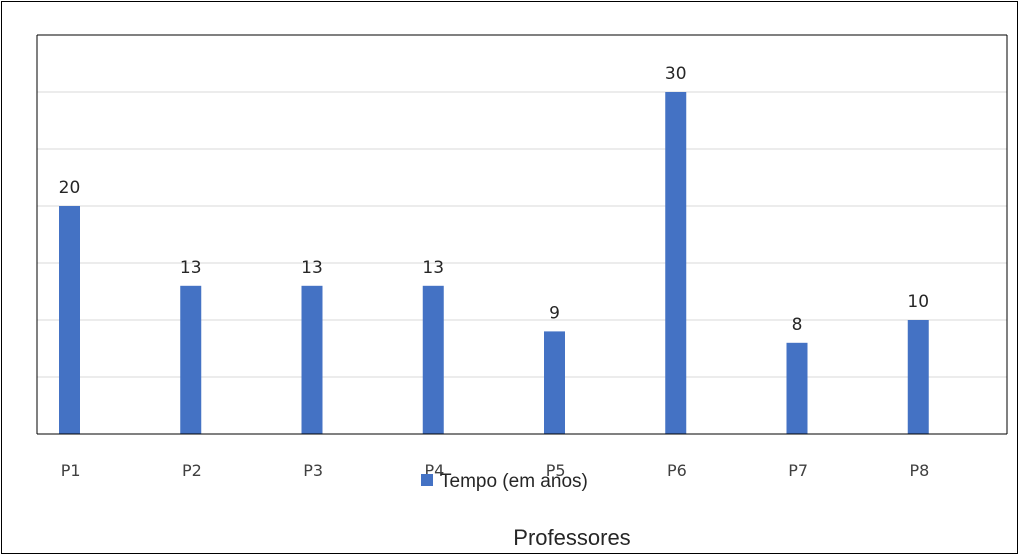  What do you see at coordinates (554, 382) in the screenshot?
I see `bar-p5` at bounding box center [554, 382].